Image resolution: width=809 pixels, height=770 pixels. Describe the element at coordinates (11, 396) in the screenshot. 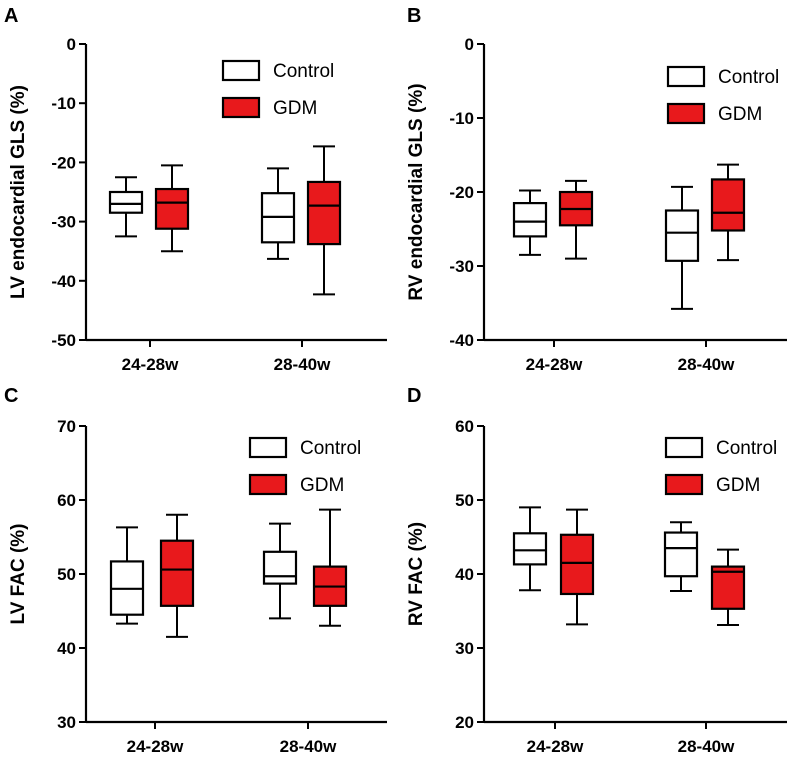

I see `panel-letter: C` at that location.